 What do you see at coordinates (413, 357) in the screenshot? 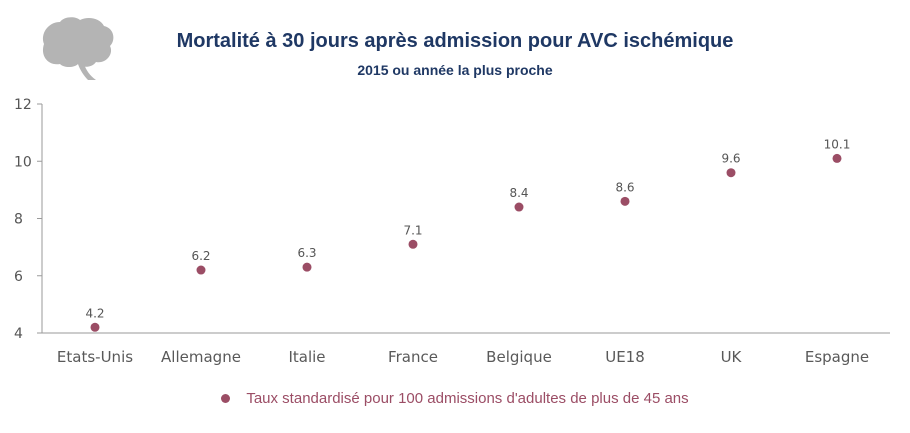
I see `x-category-label: France` at bounding box center [413, 357].